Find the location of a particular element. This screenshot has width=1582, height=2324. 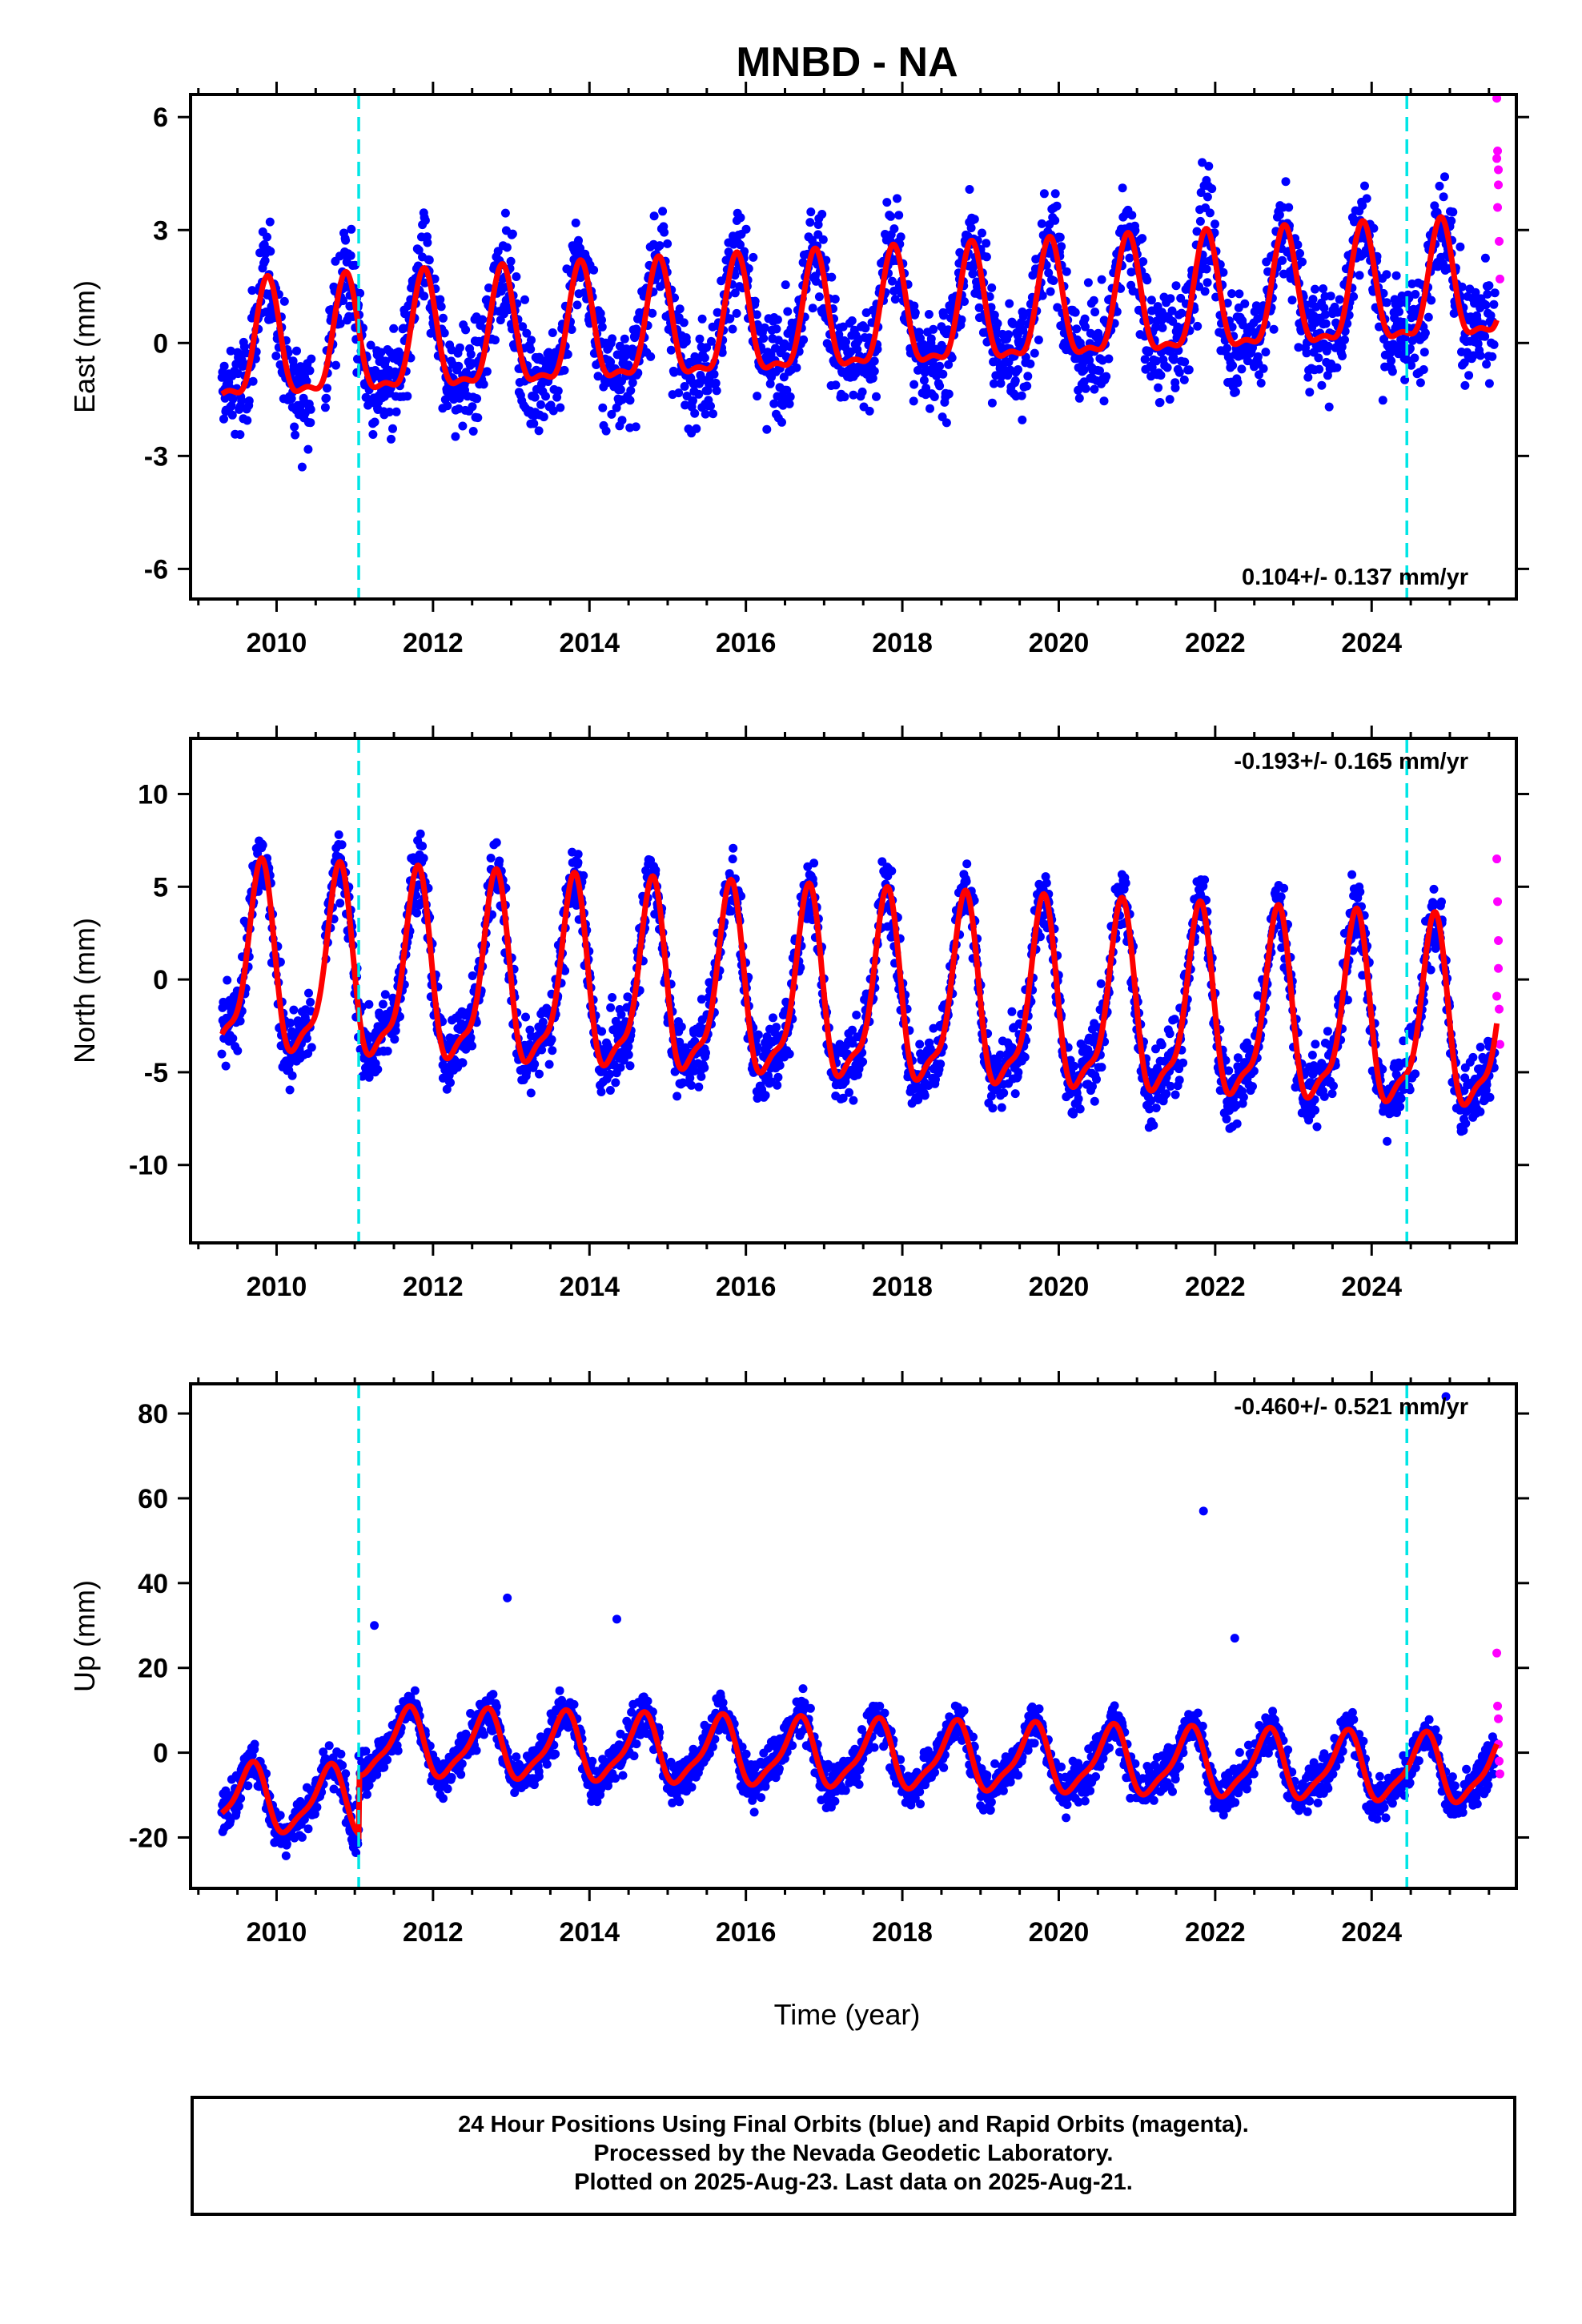

y-tick-label: -3 is located at coordinates (156, 457).